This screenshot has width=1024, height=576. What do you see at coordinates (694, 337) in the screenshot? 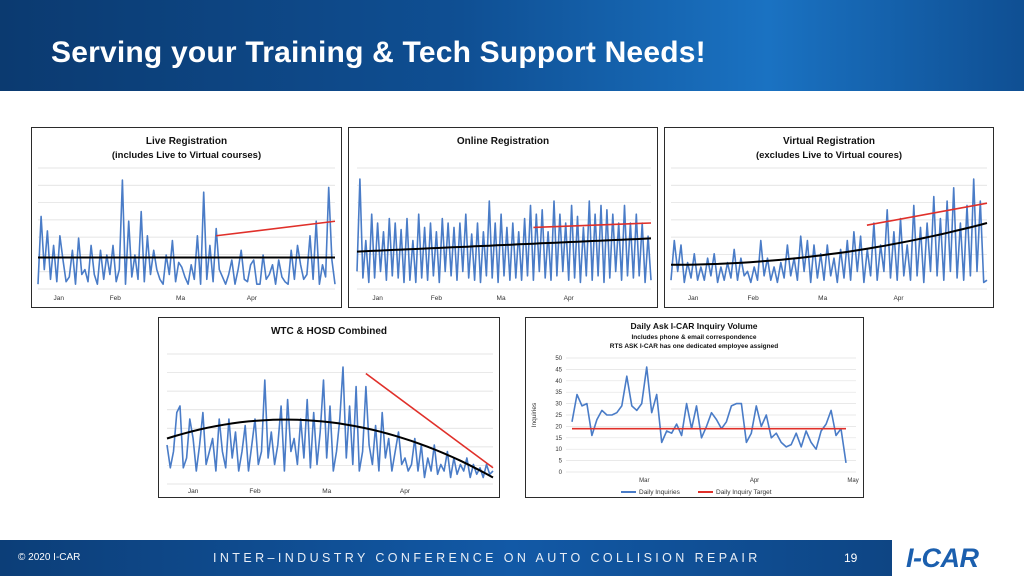
I see `chart-subtitle: Includes phone & email correspondence` at bounding box center [694, 337].